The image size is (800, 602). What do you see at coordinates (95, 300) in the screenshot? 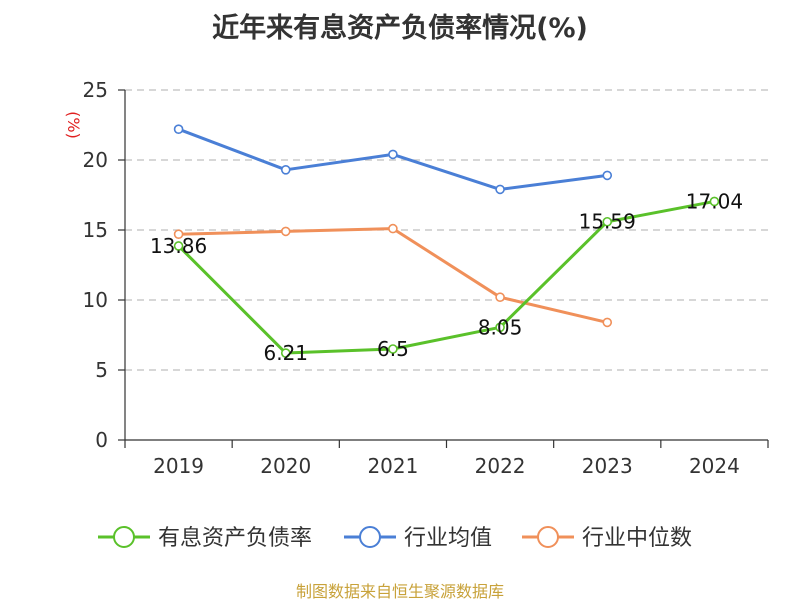
I see `y-tick-label: 10` at bounding box center [95, 300].